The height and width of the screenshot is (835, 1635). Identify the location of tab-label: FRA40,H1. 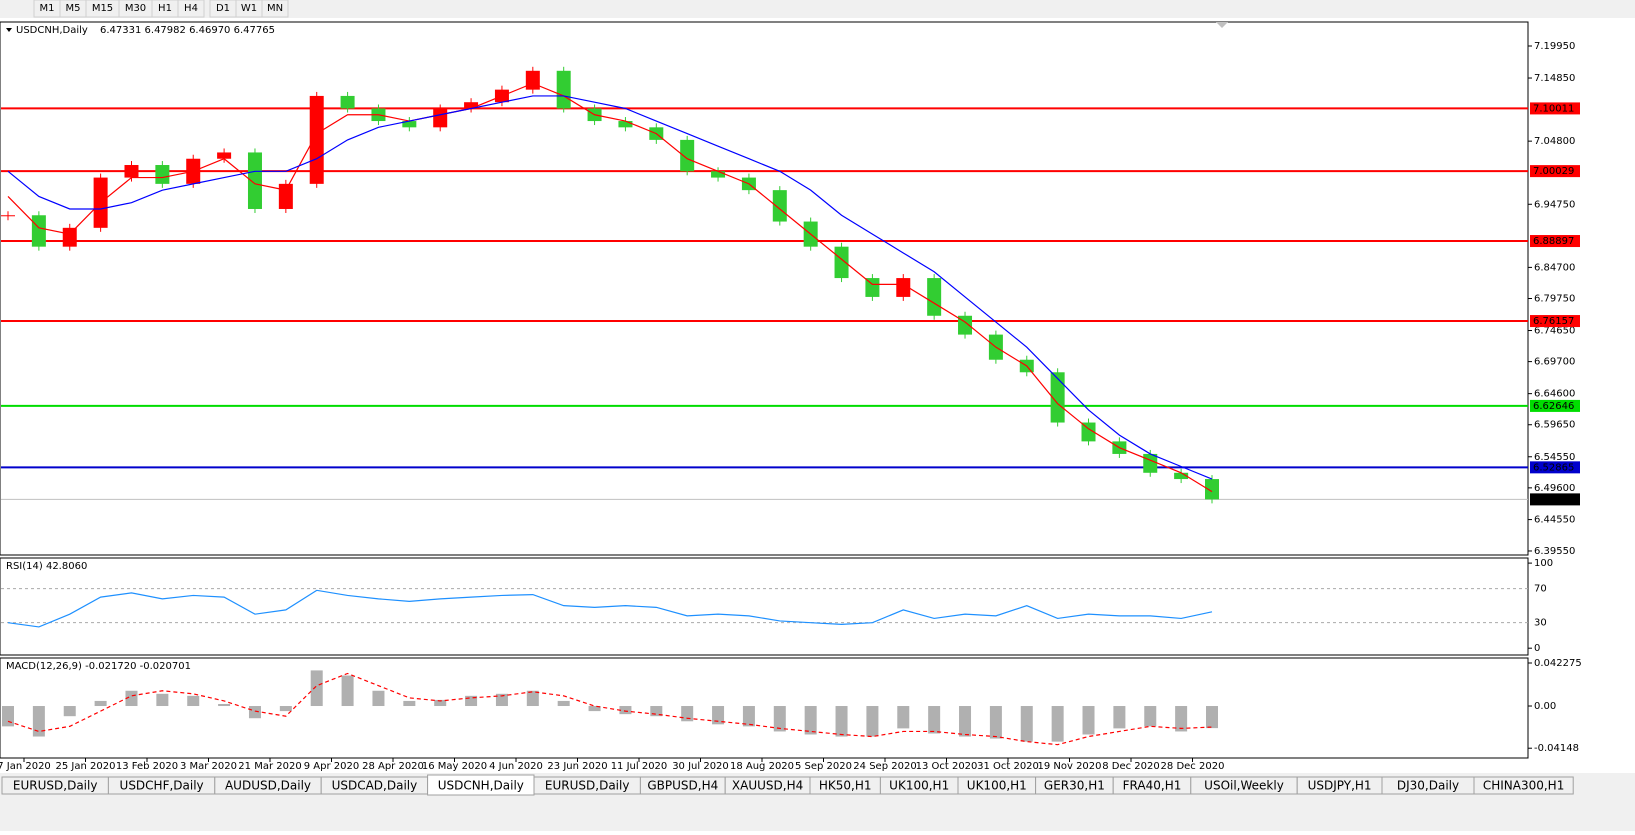
(1152, 786).